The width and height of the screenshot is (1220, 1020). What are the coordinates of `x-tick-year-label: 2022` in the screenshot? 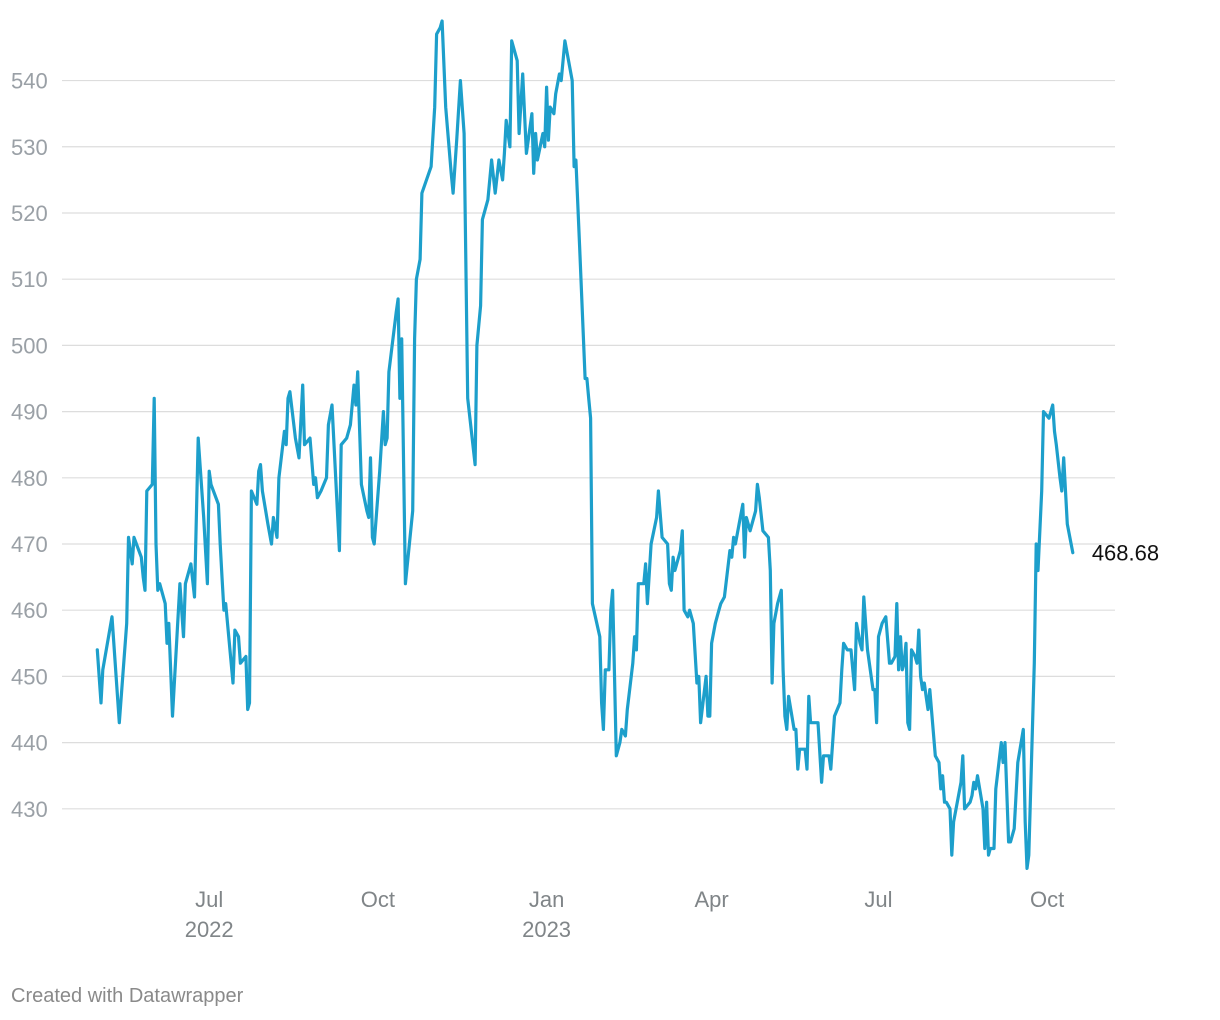 It's located at (209, 929).